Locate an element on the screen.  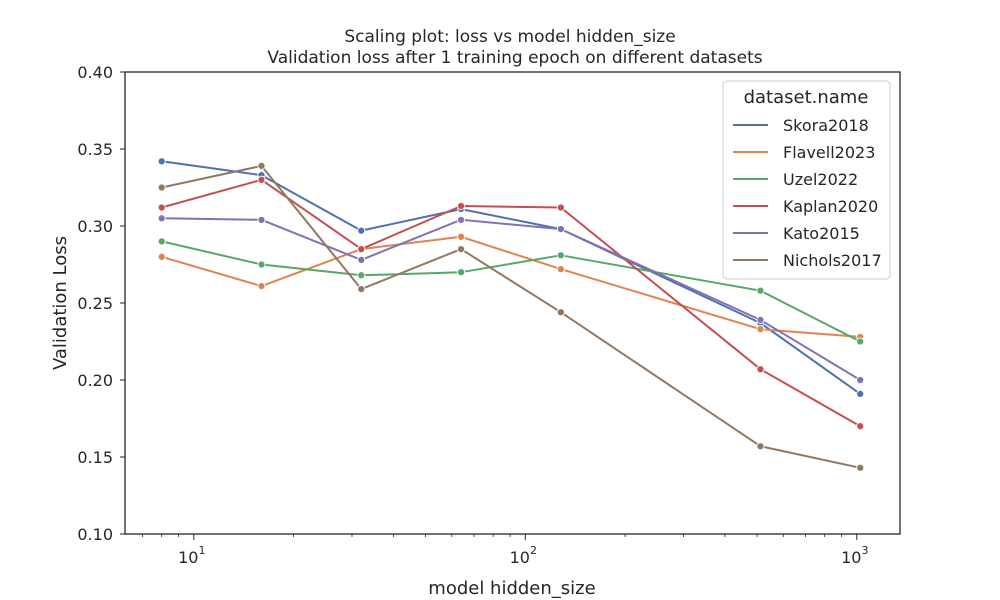
y-tick-label: 0.25 is located at coordinates (95, 303).